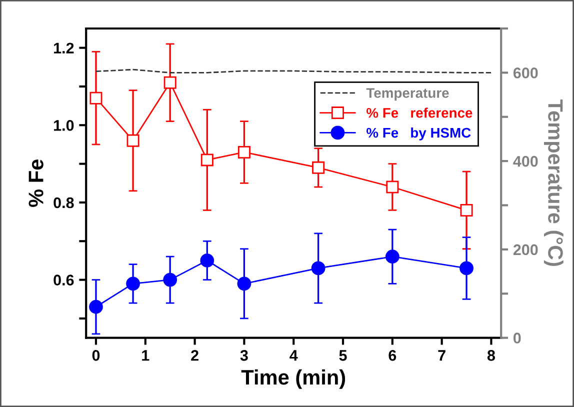 The image size is (574, 407). What do you see at coordinates (491, 355) in the screenshot?
I see `x-tick-label: 8` at bounding box center [491, 355].